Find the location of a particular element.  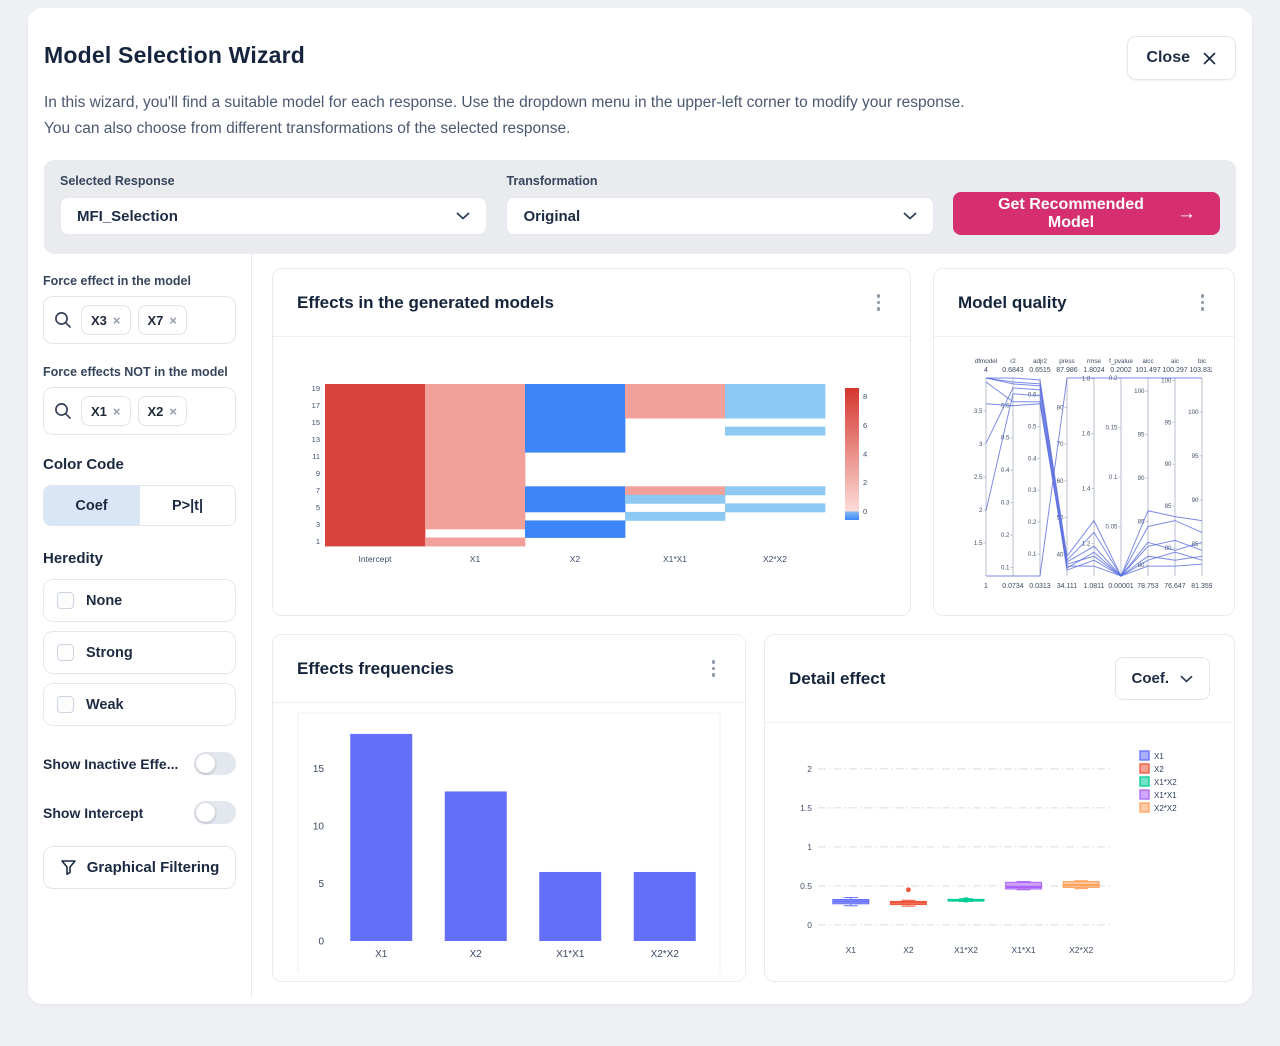

svg-text: bic is located at coordinates (1202, 361).